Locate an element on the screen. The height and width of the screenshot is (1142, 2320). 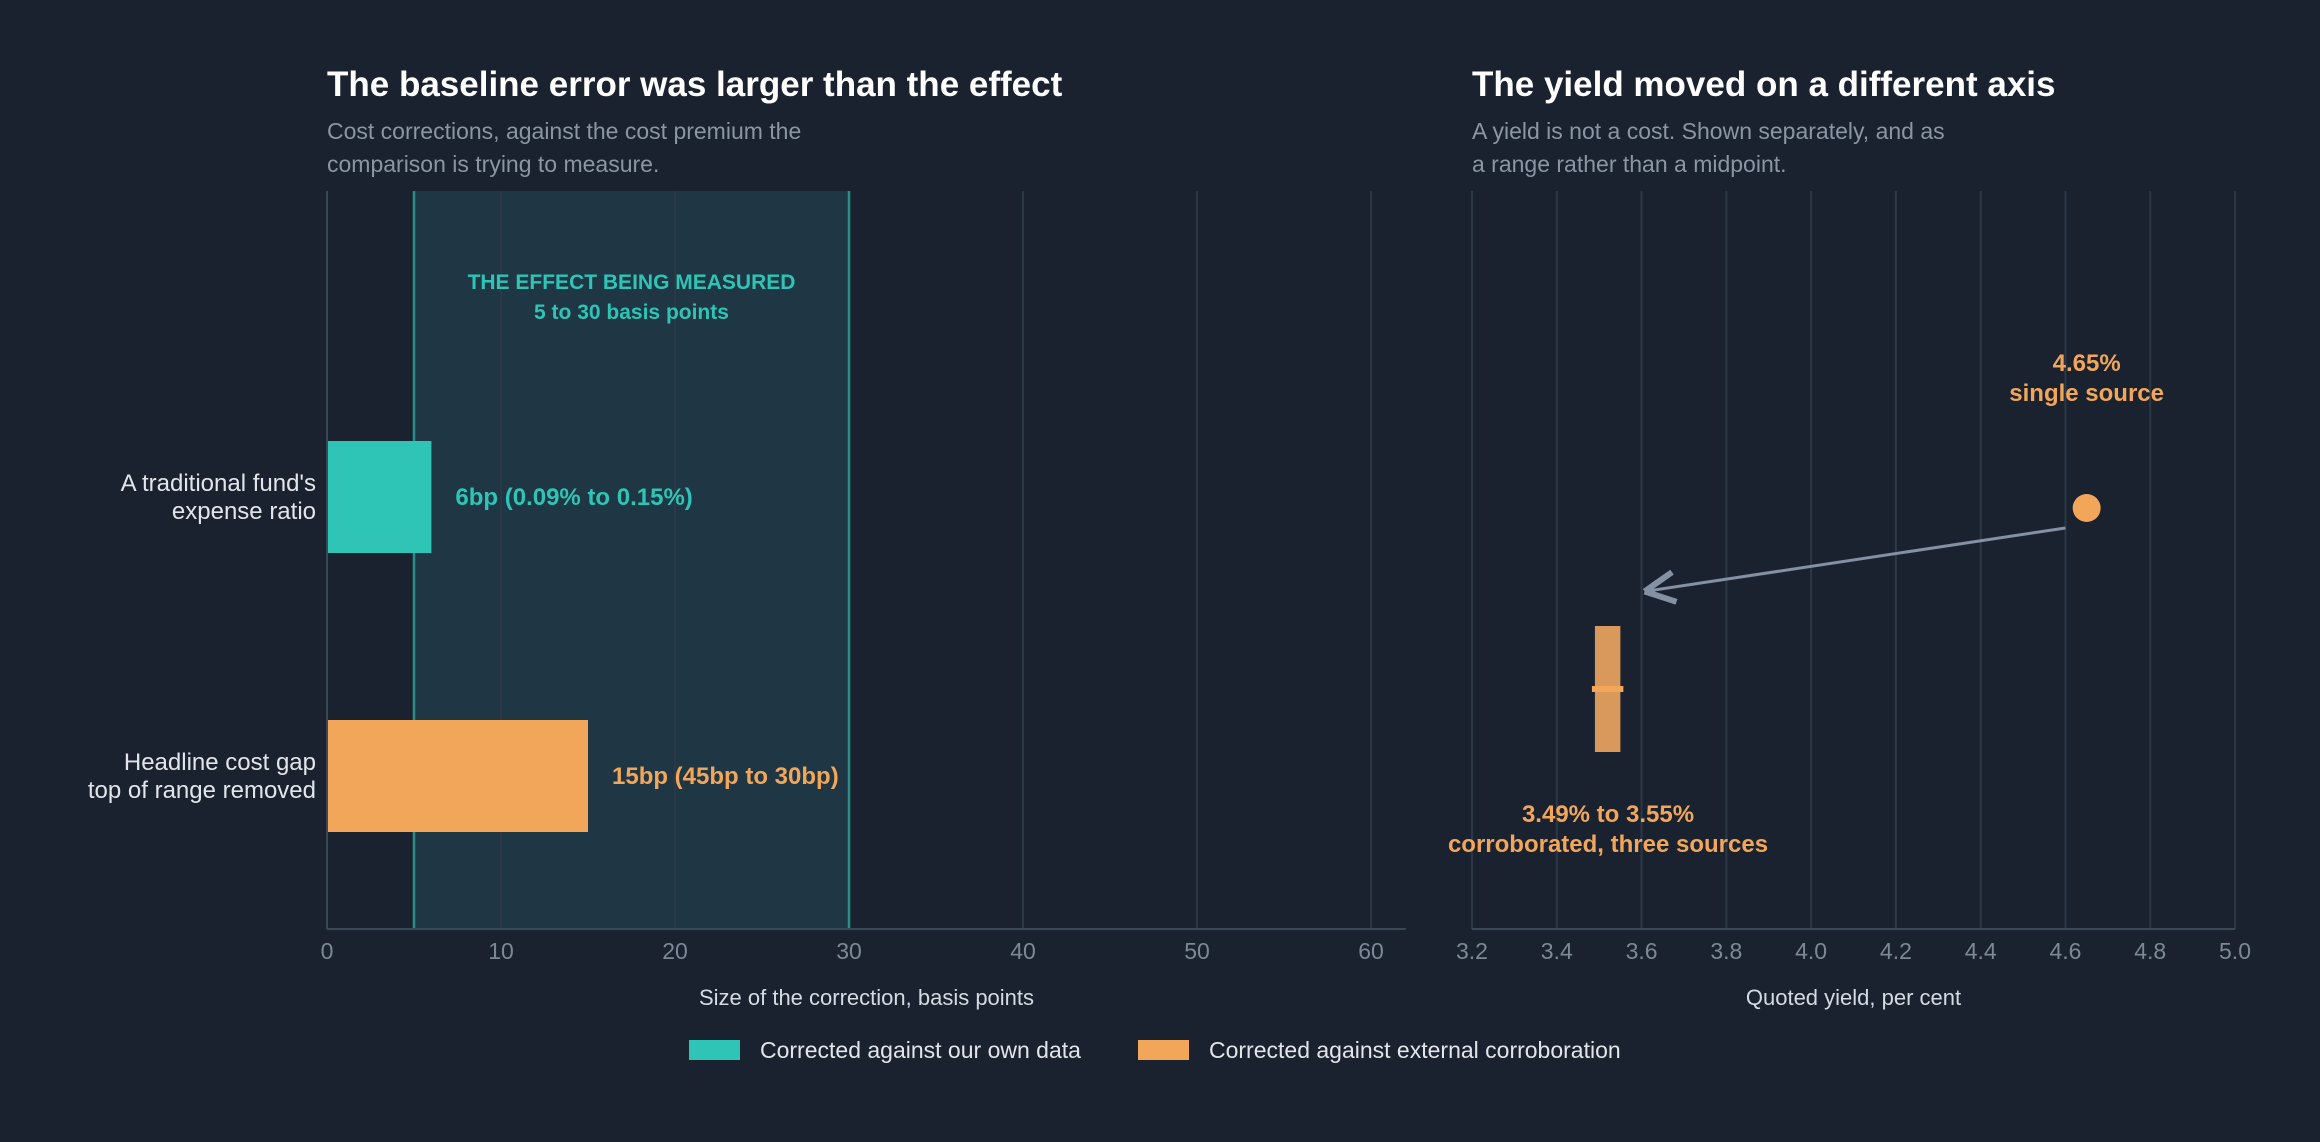
right-x-tick-label: 4.8 is located at coordinates (2150, 951).